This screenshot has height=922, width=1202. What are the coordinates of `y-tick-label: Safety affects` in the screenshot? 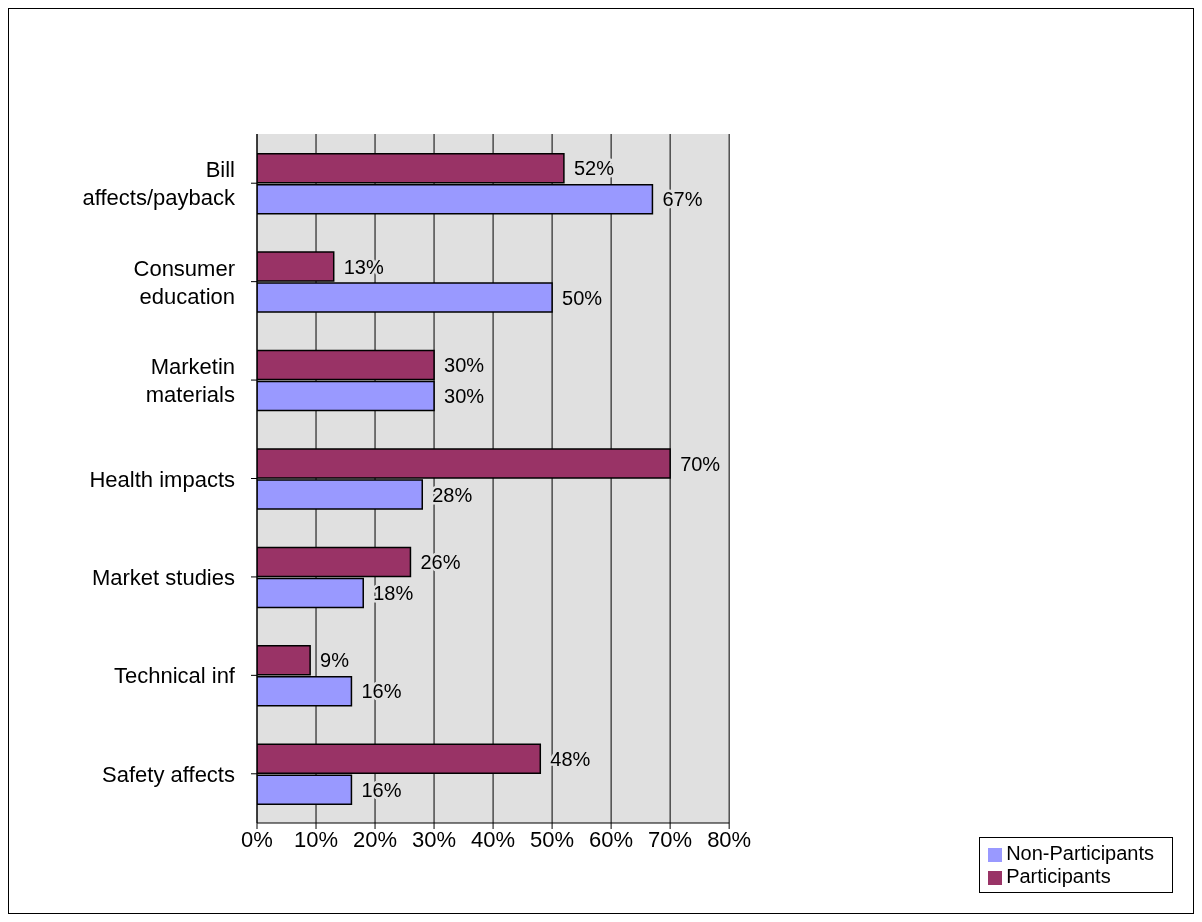 It's located at (168, 774).